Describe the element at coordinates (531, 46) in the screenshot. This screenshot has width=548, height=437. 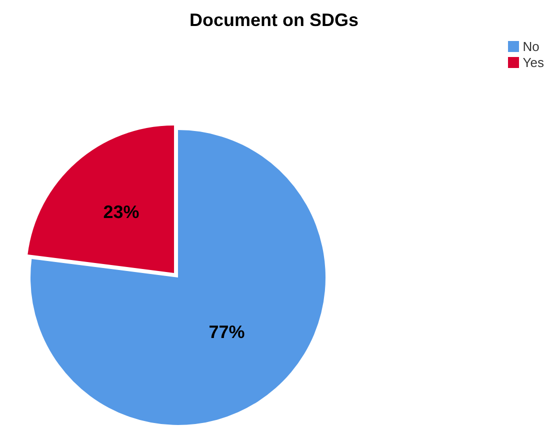
I see `legend-label: No` at that location.